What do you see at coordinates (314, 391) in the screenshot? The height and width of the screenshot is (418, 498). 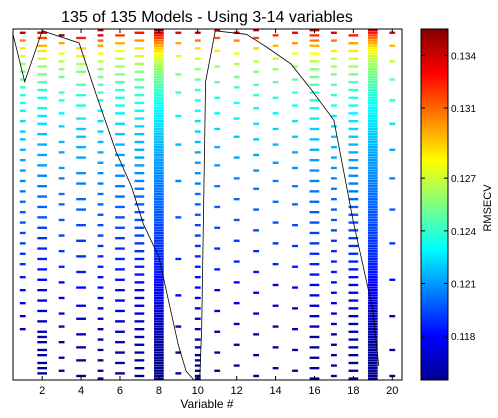 I see `x-tick-label: 16` at bounding box center [314, 391].